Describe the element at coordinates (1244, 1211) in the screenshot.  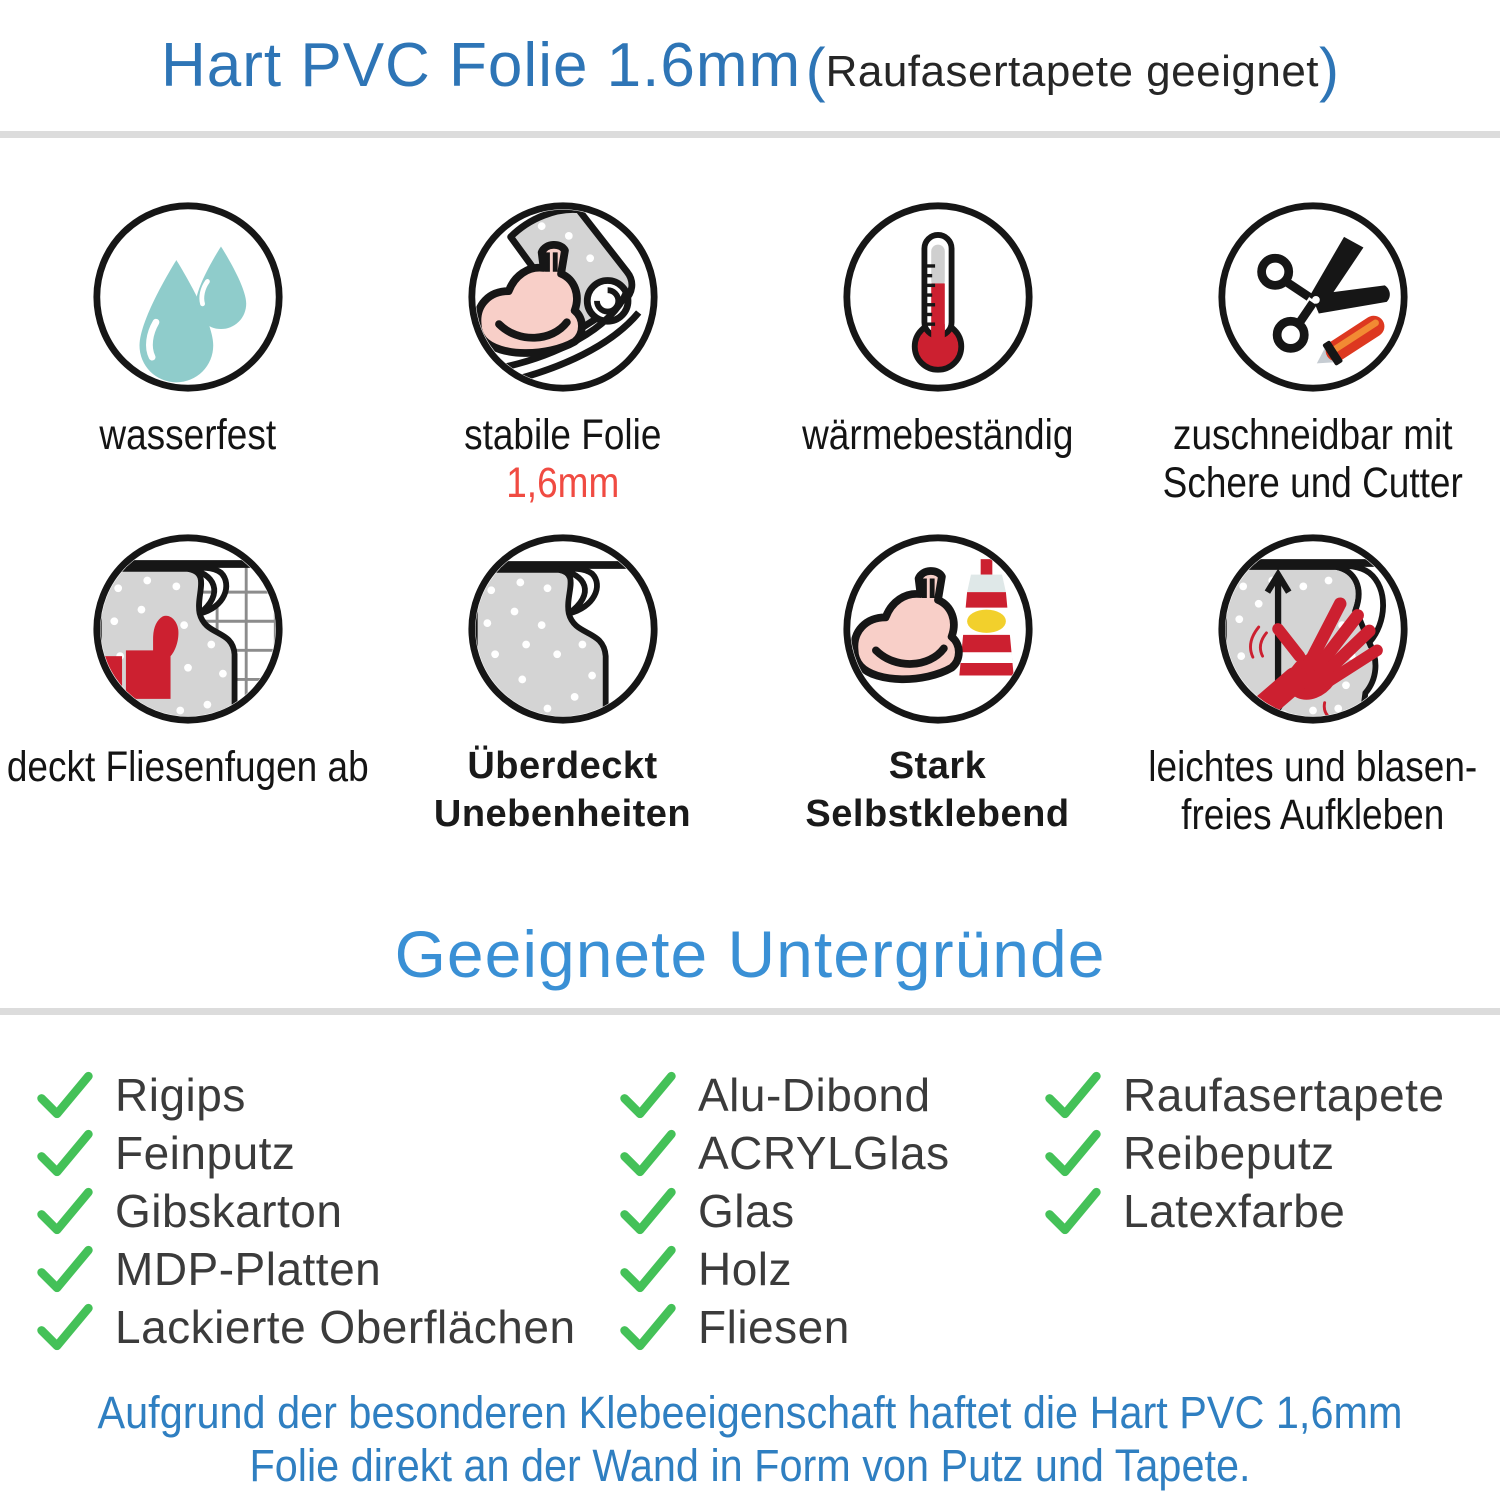
I see `list-item: Latexfarbe` at that location.